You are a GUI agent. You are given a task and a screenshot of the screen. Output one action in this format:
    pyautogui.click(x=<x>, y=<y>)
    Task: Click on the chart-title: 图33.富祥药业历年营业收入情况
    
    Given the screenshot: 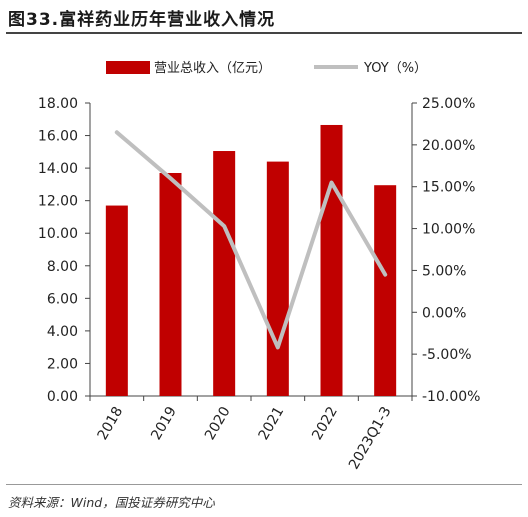 What is the action you would take?
    pyautogui.click(x=142, y=20)
    